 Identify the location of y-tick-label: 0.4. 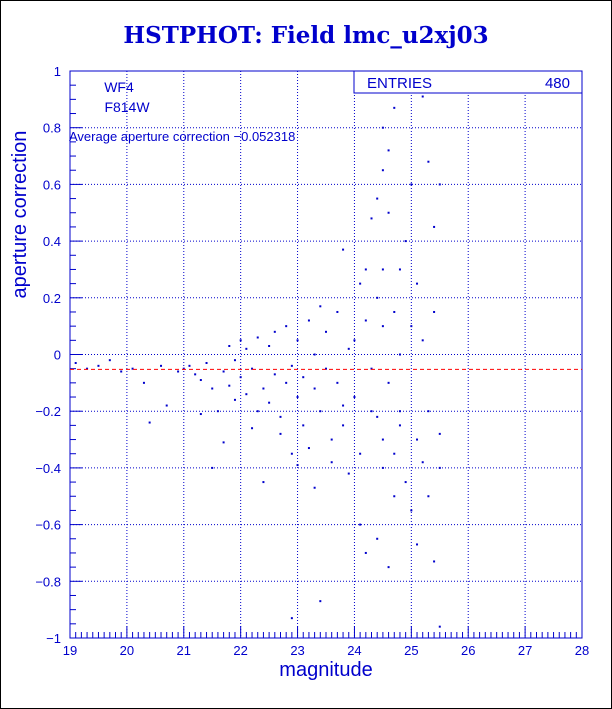
(52, 241).